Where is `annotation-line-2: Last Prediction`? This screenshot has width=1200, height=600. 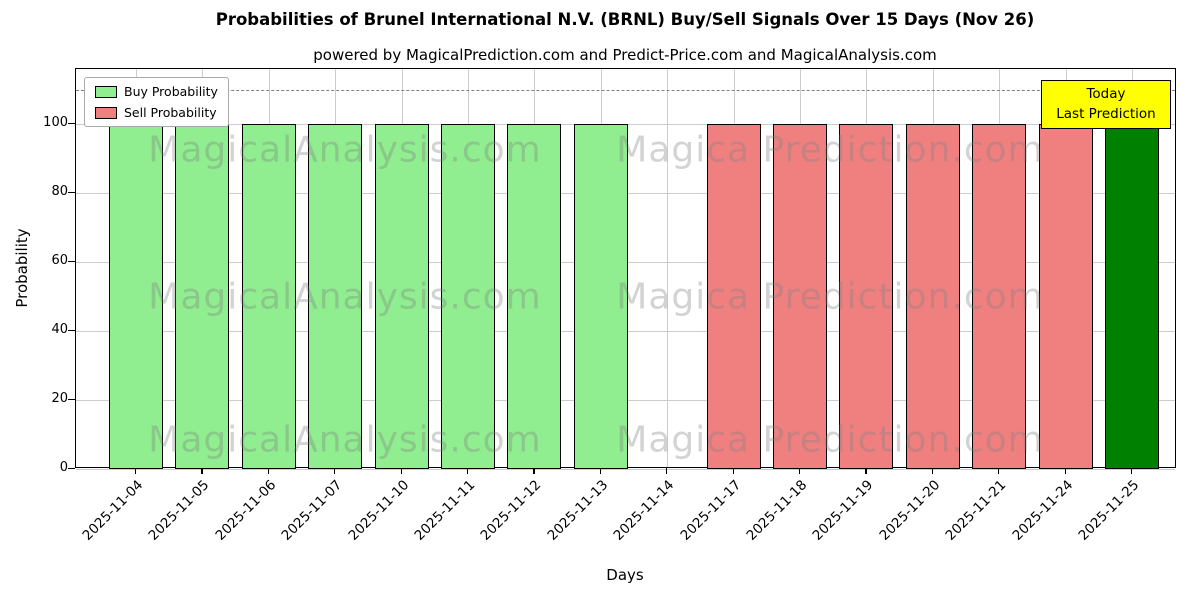
annotation-line-2: Last Prediction is located at coordinates (1106, 113).